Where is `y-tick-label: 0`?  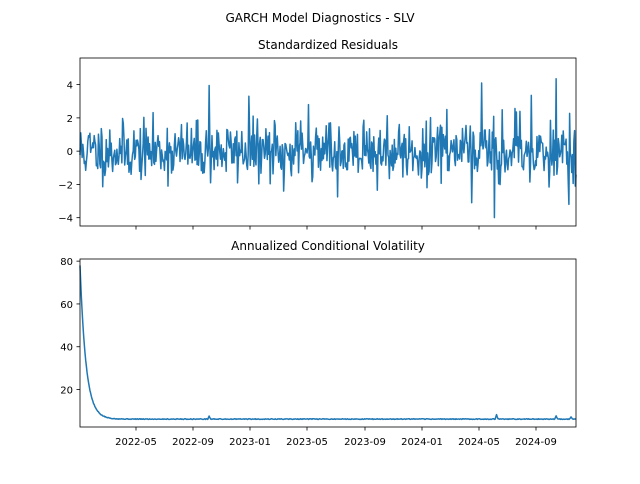
y-tick-label: 0 is located at coordinates (70, 152).